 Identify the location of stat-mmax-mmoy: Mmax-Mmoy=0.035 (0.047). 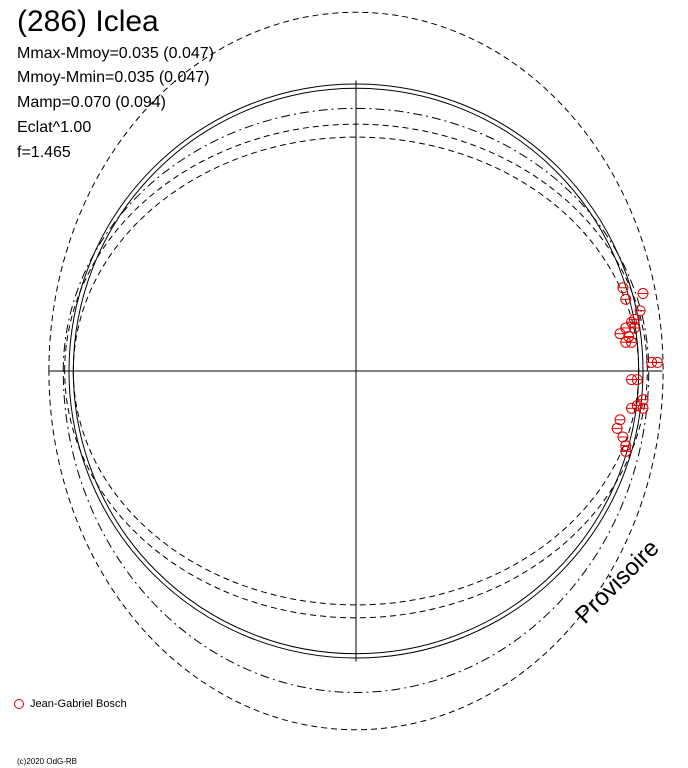
(115, 53).